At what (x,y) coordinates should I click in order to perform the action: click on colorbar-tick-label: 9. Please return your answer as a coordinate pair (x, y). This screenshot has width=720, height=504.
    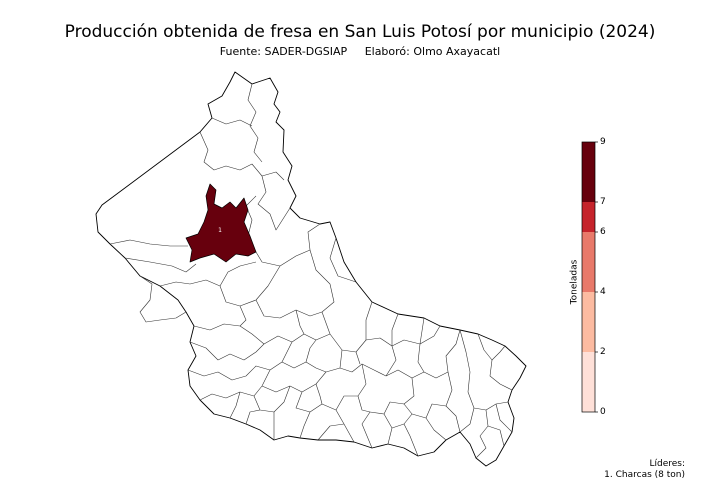
    Looking at the image, I should click on (603, 142).